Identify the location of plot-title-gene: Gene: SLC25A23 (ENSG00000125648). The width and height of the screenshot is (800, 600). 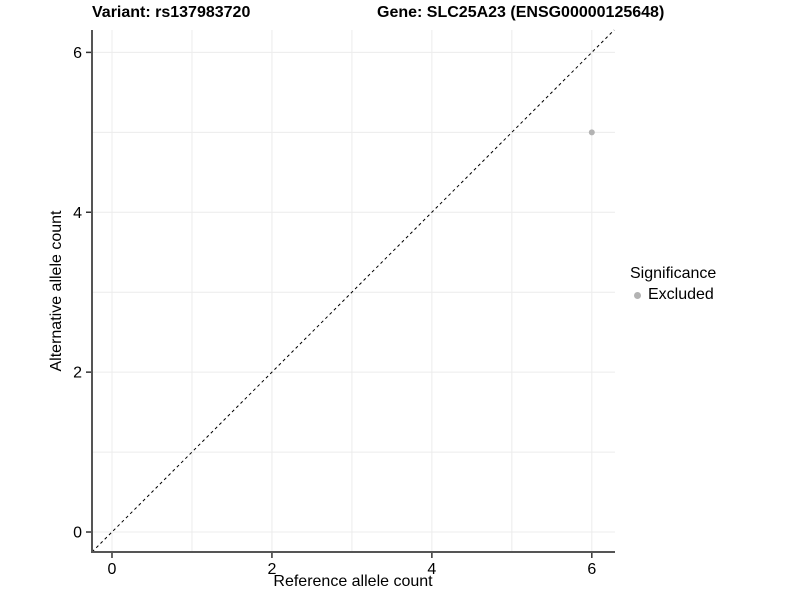
(521, 12).